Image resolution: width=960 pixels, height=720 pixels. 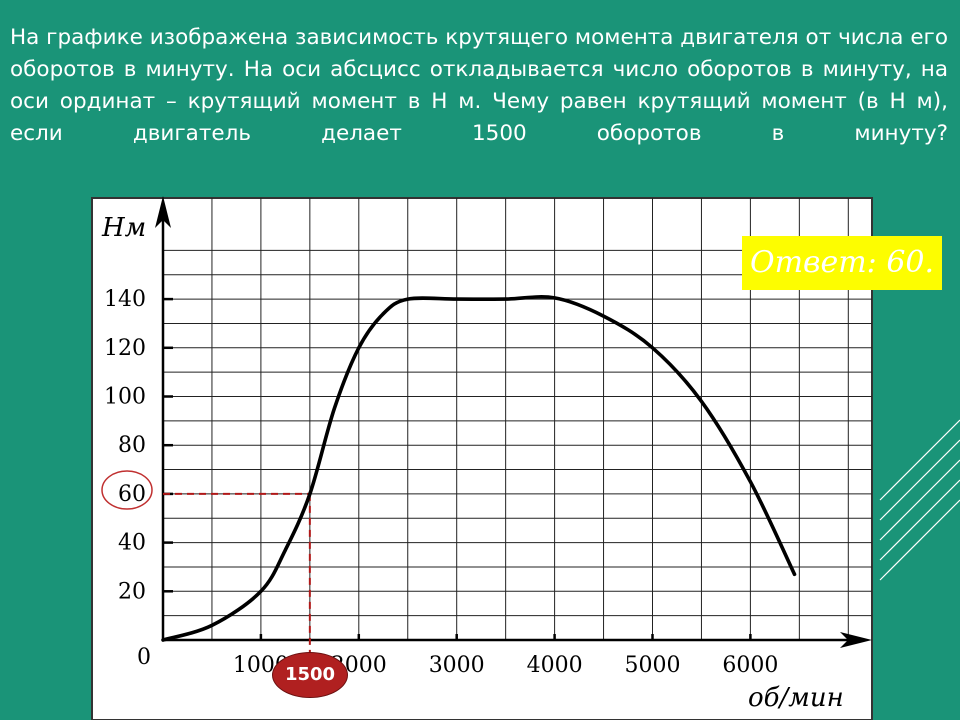 I want to click on y-tick-label: 120, so click(x=125, y=348).